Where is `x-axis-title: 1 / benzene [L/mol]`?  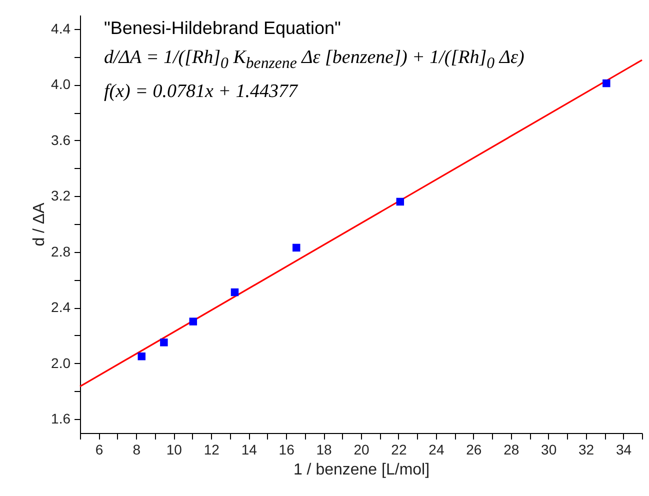
x-axis-title: 1 / benzene [L/mol] is located at coordinates (361, 470).